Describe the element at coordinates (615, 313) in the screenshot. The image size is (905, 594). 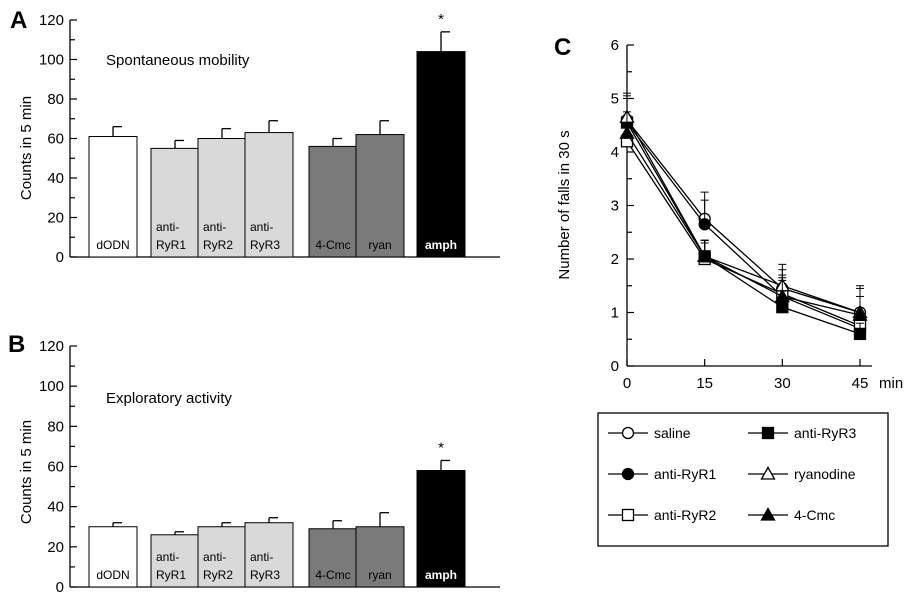
I see `panel-c-y-tick-label: 1` at that location.